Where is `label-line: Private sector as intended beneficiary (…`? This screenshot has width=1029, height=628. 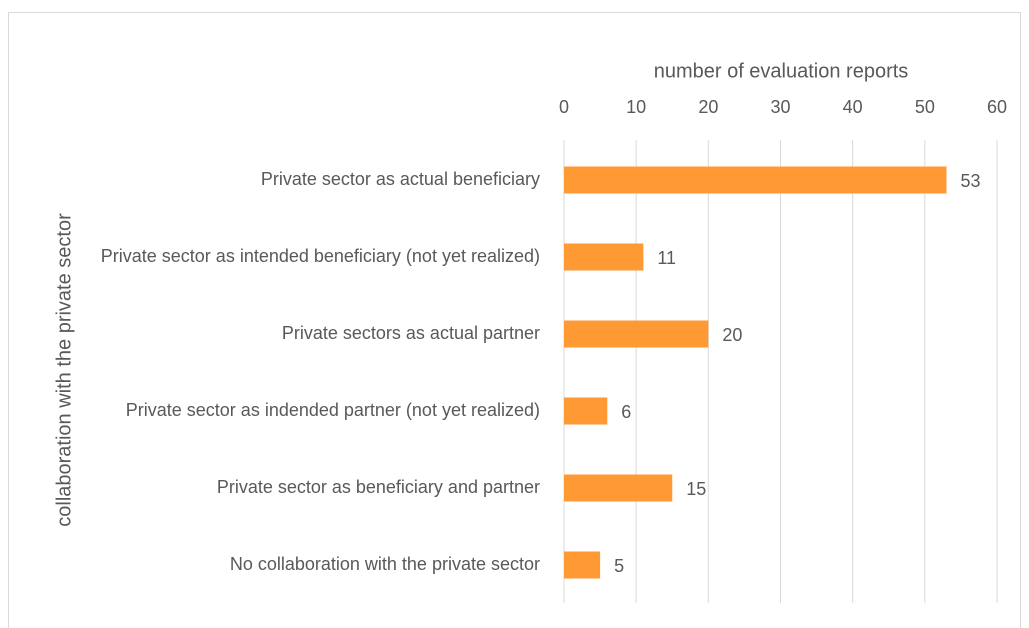
label-line: Private sector as intended beneficiary (… is located at coordinates (320, 256).